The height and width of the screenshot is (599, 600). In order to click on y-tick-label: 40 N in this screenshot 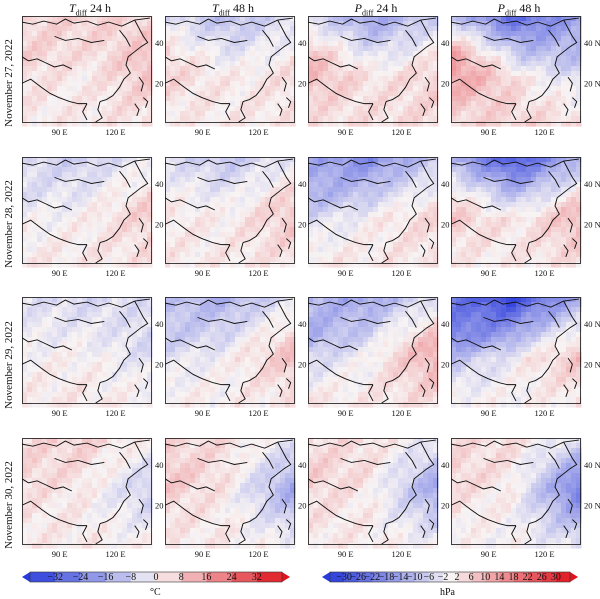, I will do `click(163, 43)`.